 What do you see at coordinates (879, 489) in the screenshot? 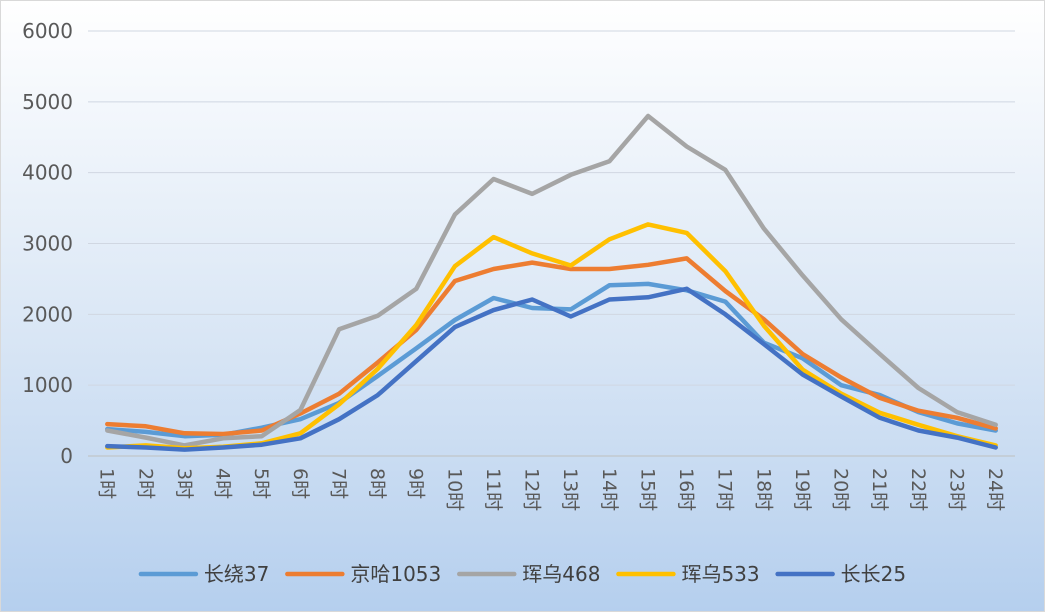
I see `x-tick-label: 21时` at bounding box center [879, 489].